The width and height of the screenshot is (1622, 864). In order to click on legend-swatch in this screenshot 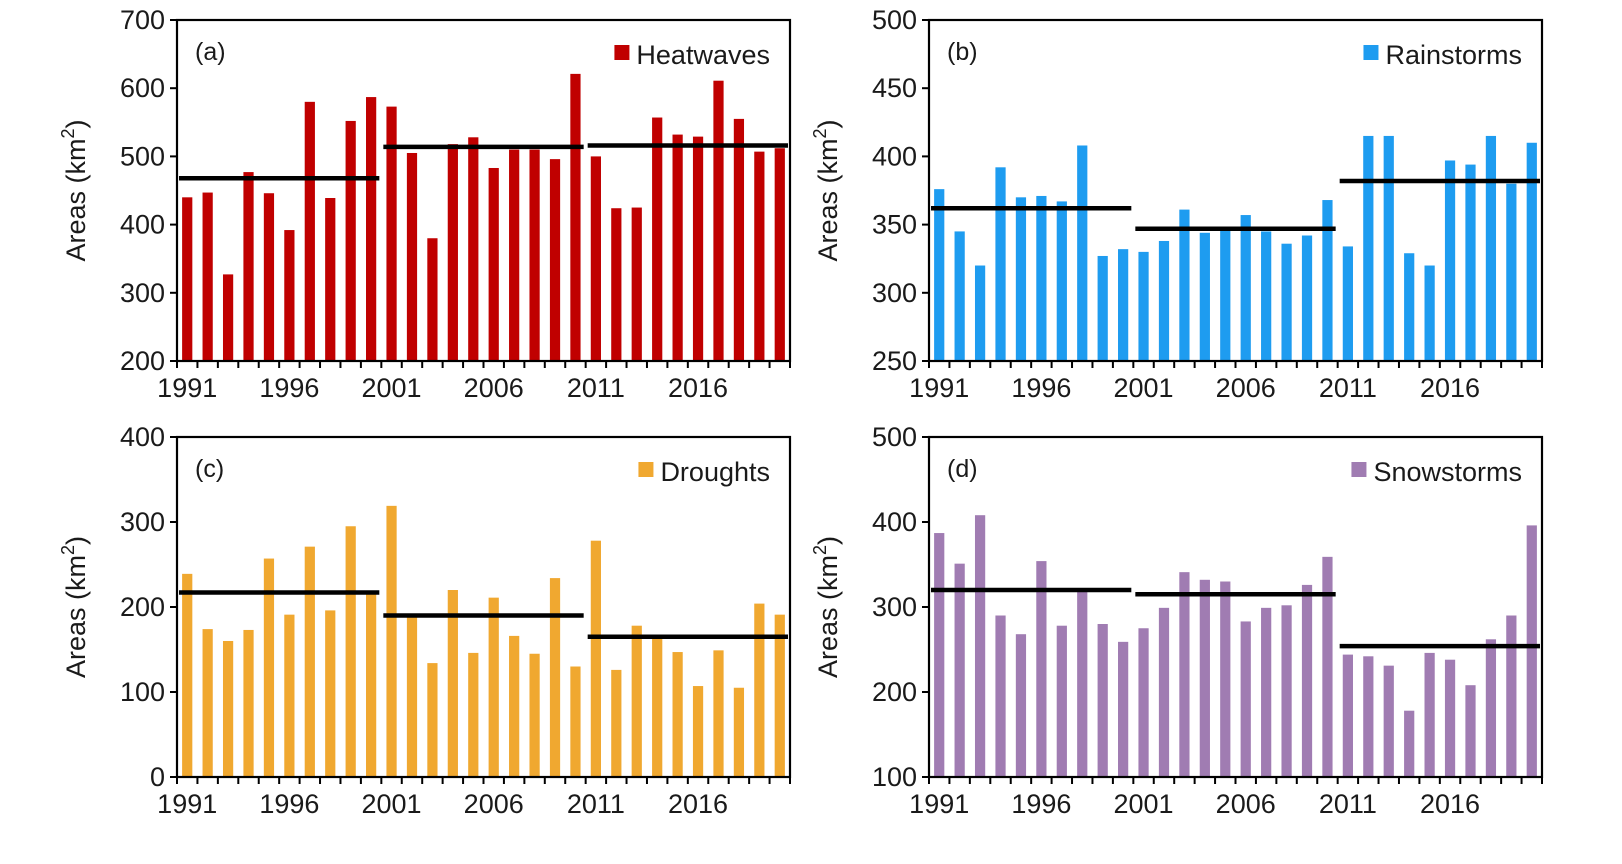, I will do `click(1371, 52)`.